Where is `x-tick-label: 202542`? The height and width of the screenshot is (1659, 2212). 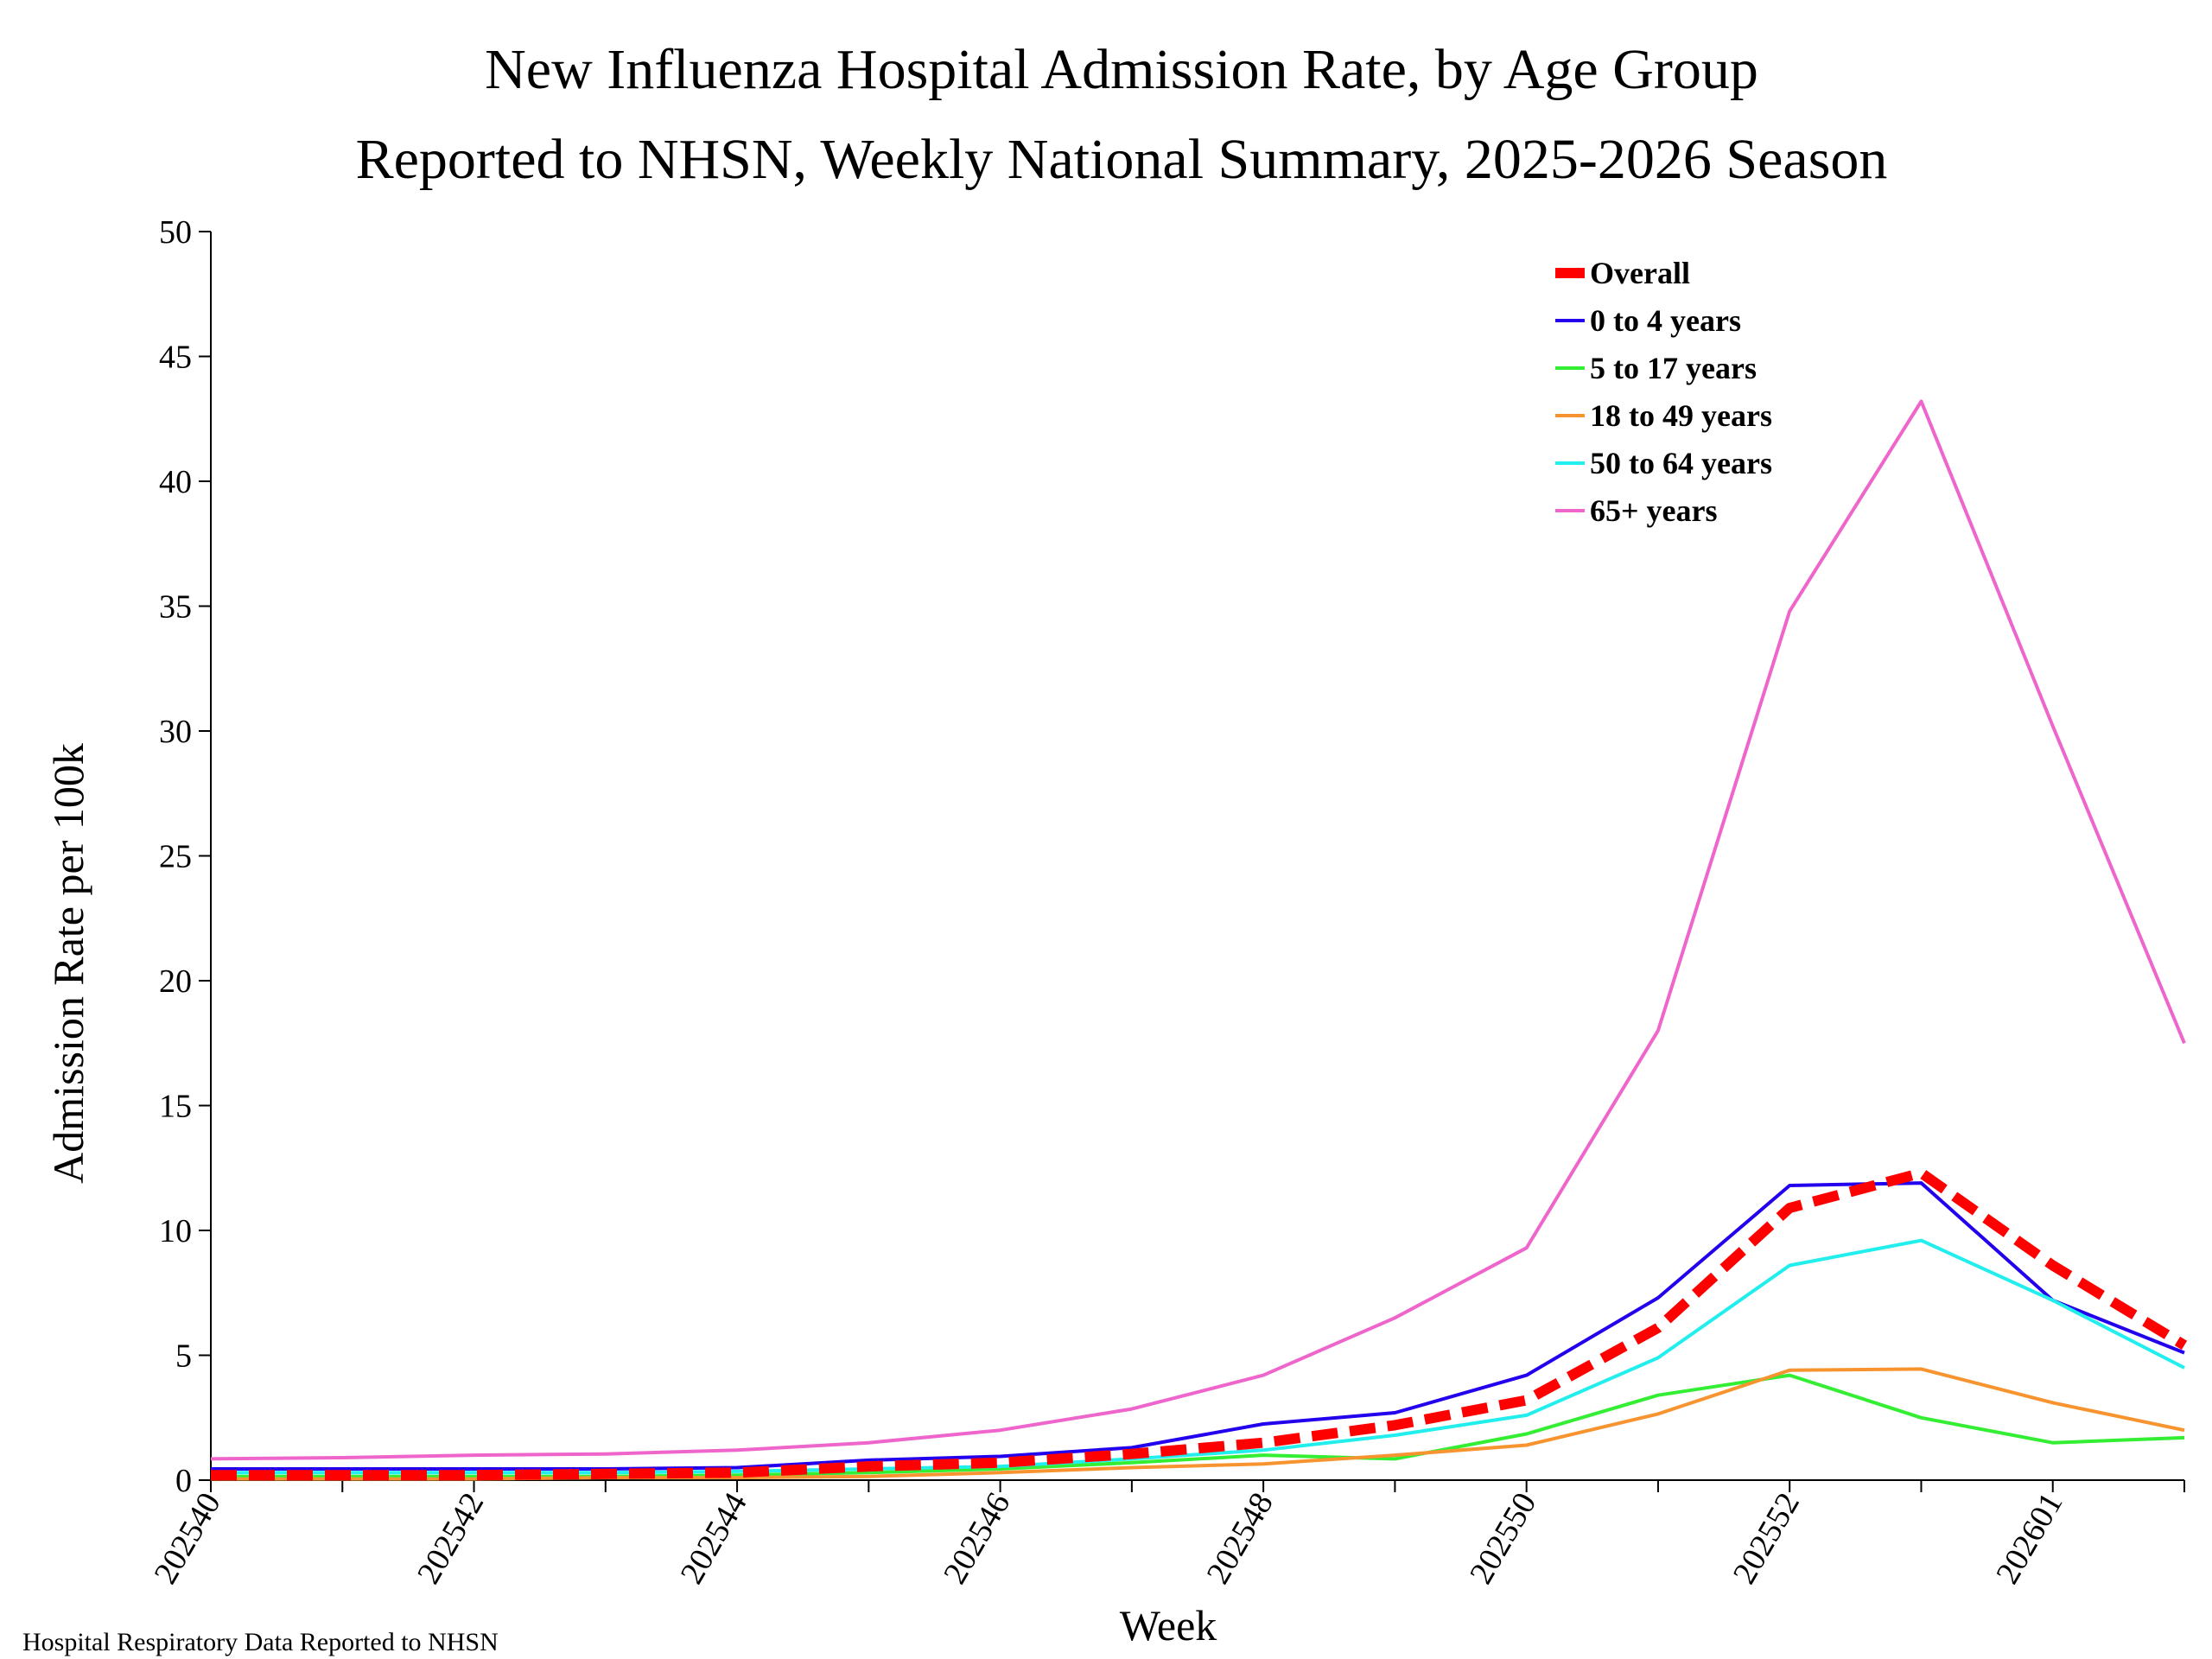
x-tick-label: 202542 is located at coordinates (450, 1539).